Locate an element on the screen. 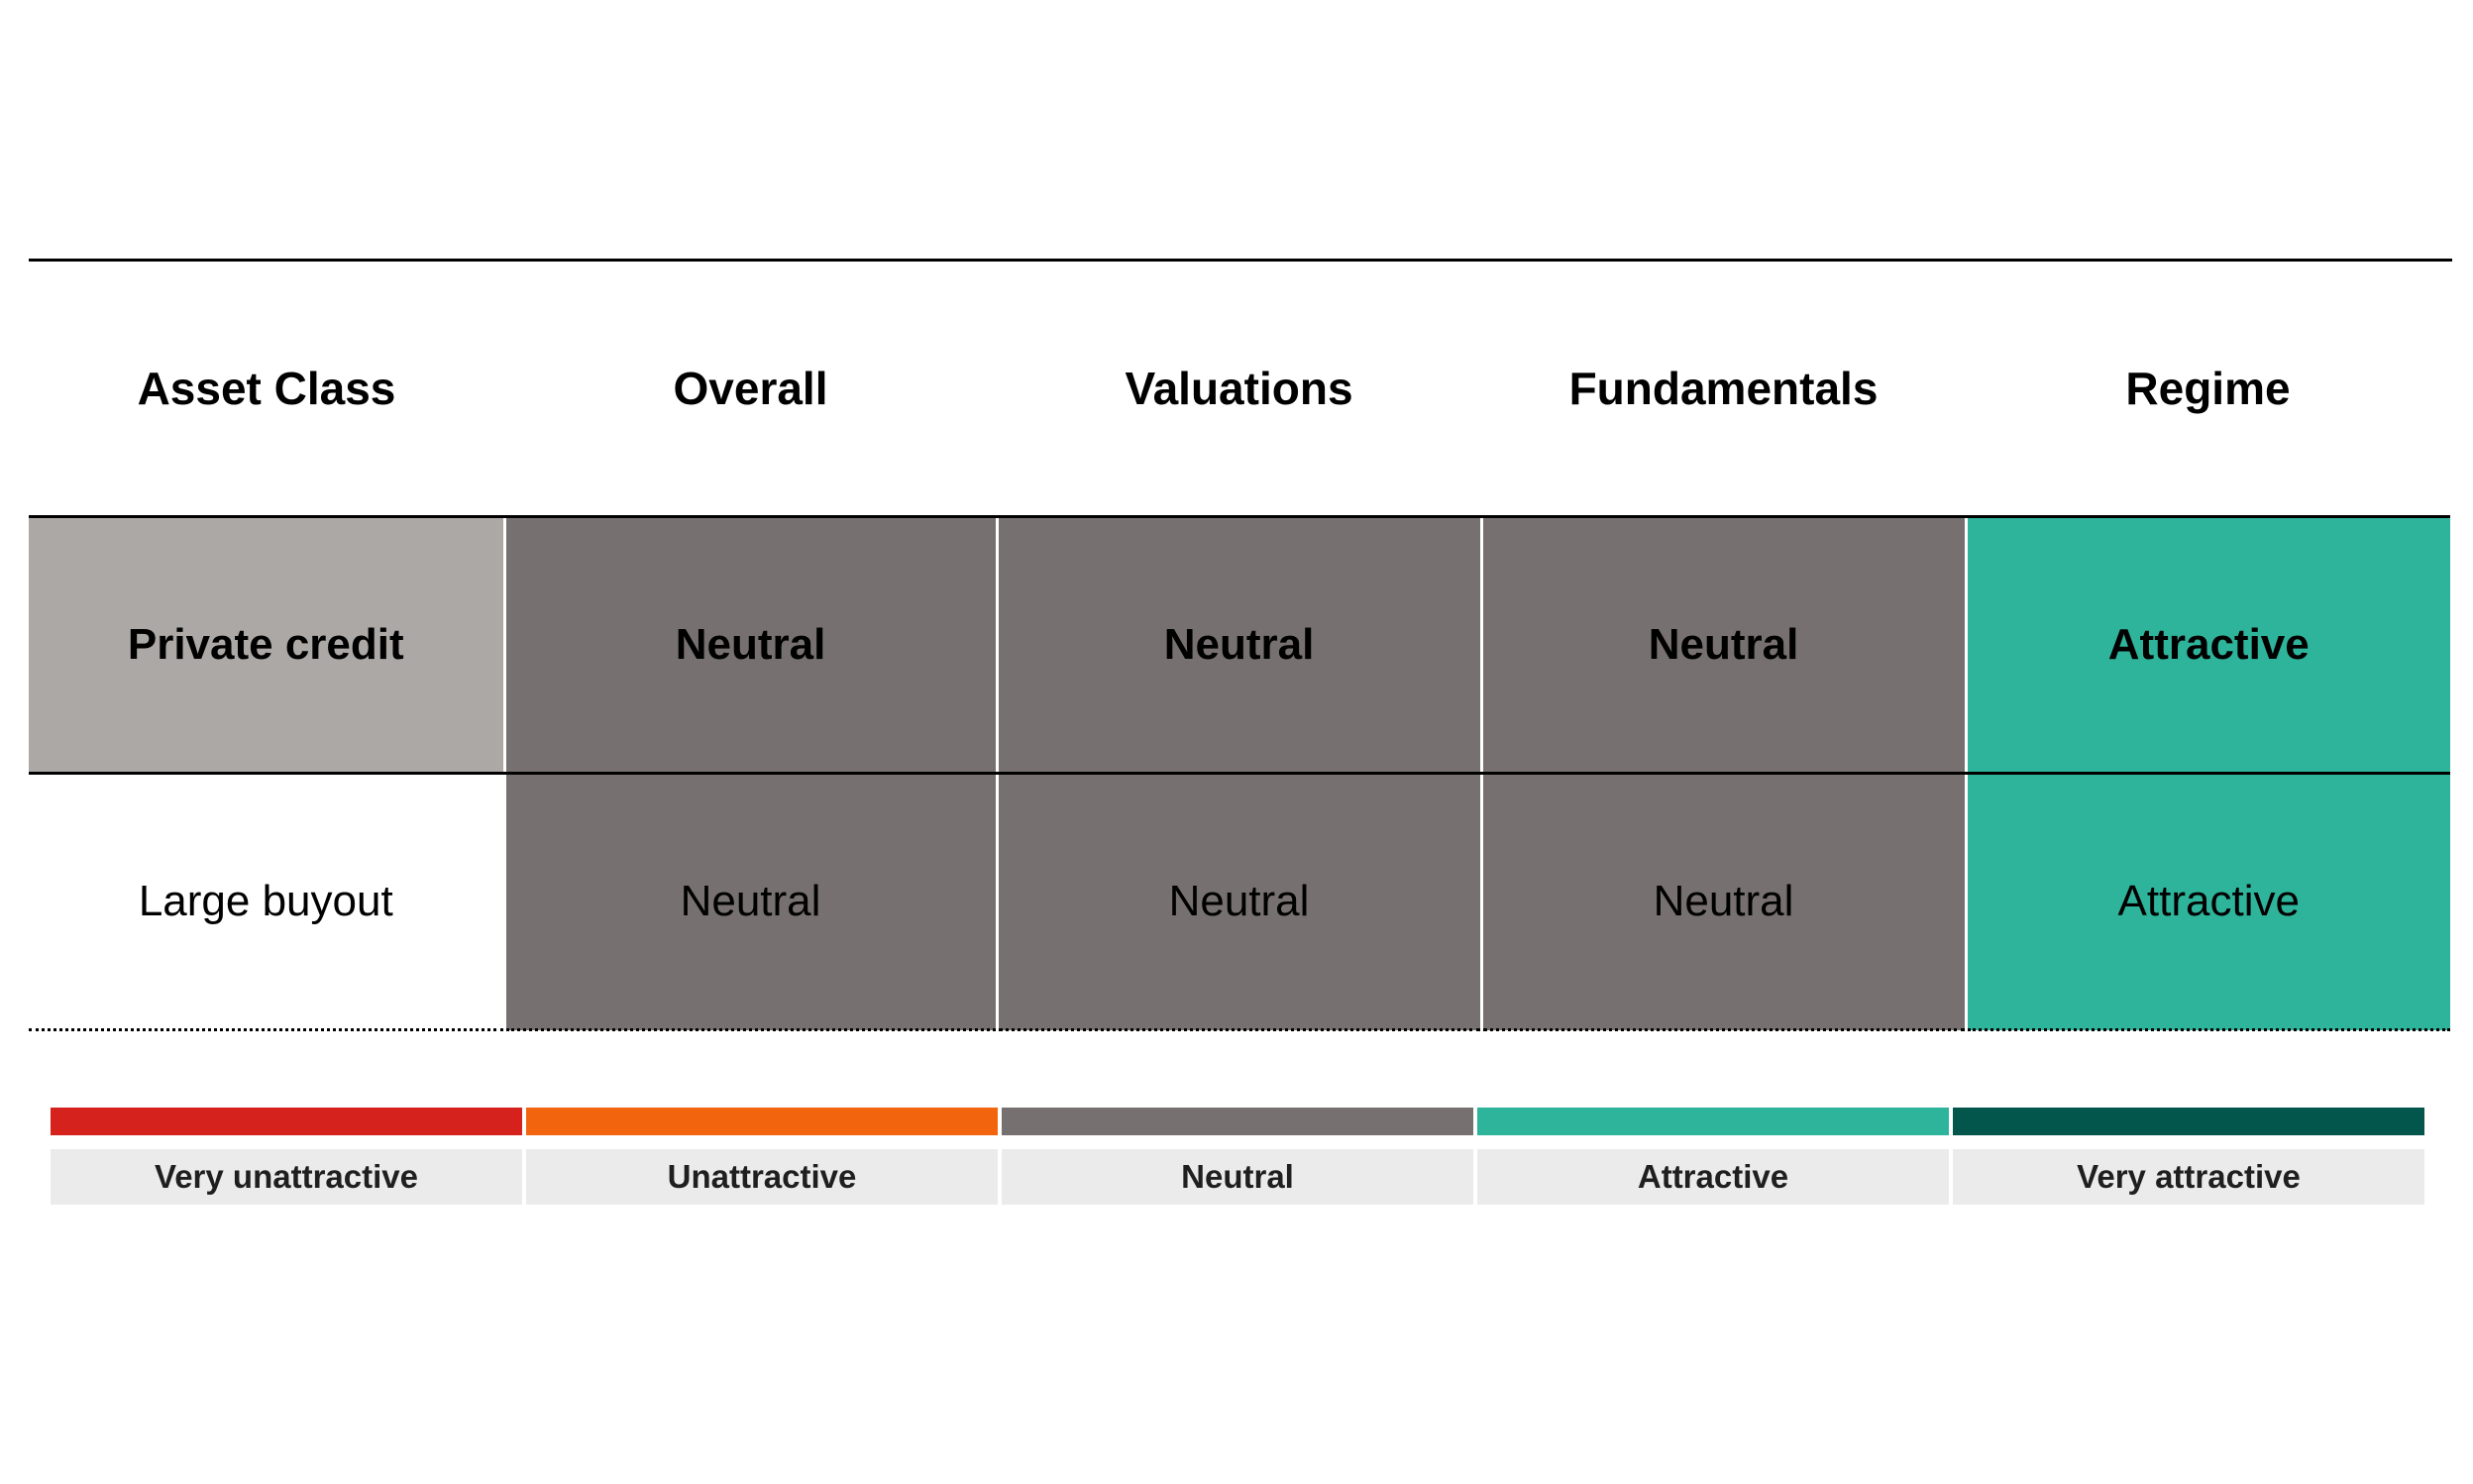 The height and width of the screenshot is (1484, 2473). legend-item-attractive: Attractive is located at coordinates (1713, 1156).